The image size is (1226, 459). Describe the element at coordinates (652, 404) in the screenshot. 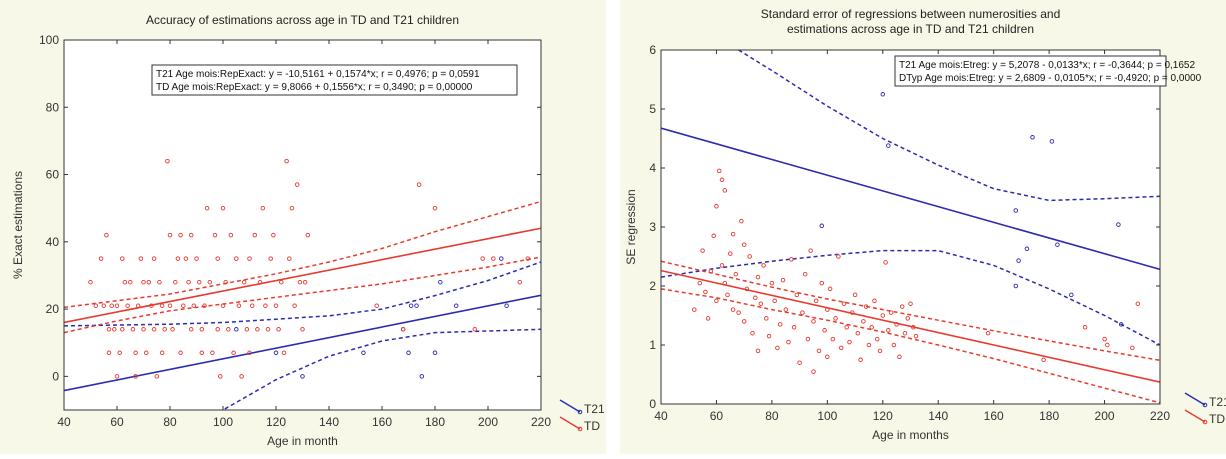

I see `y-tick-label: 0` at that location.